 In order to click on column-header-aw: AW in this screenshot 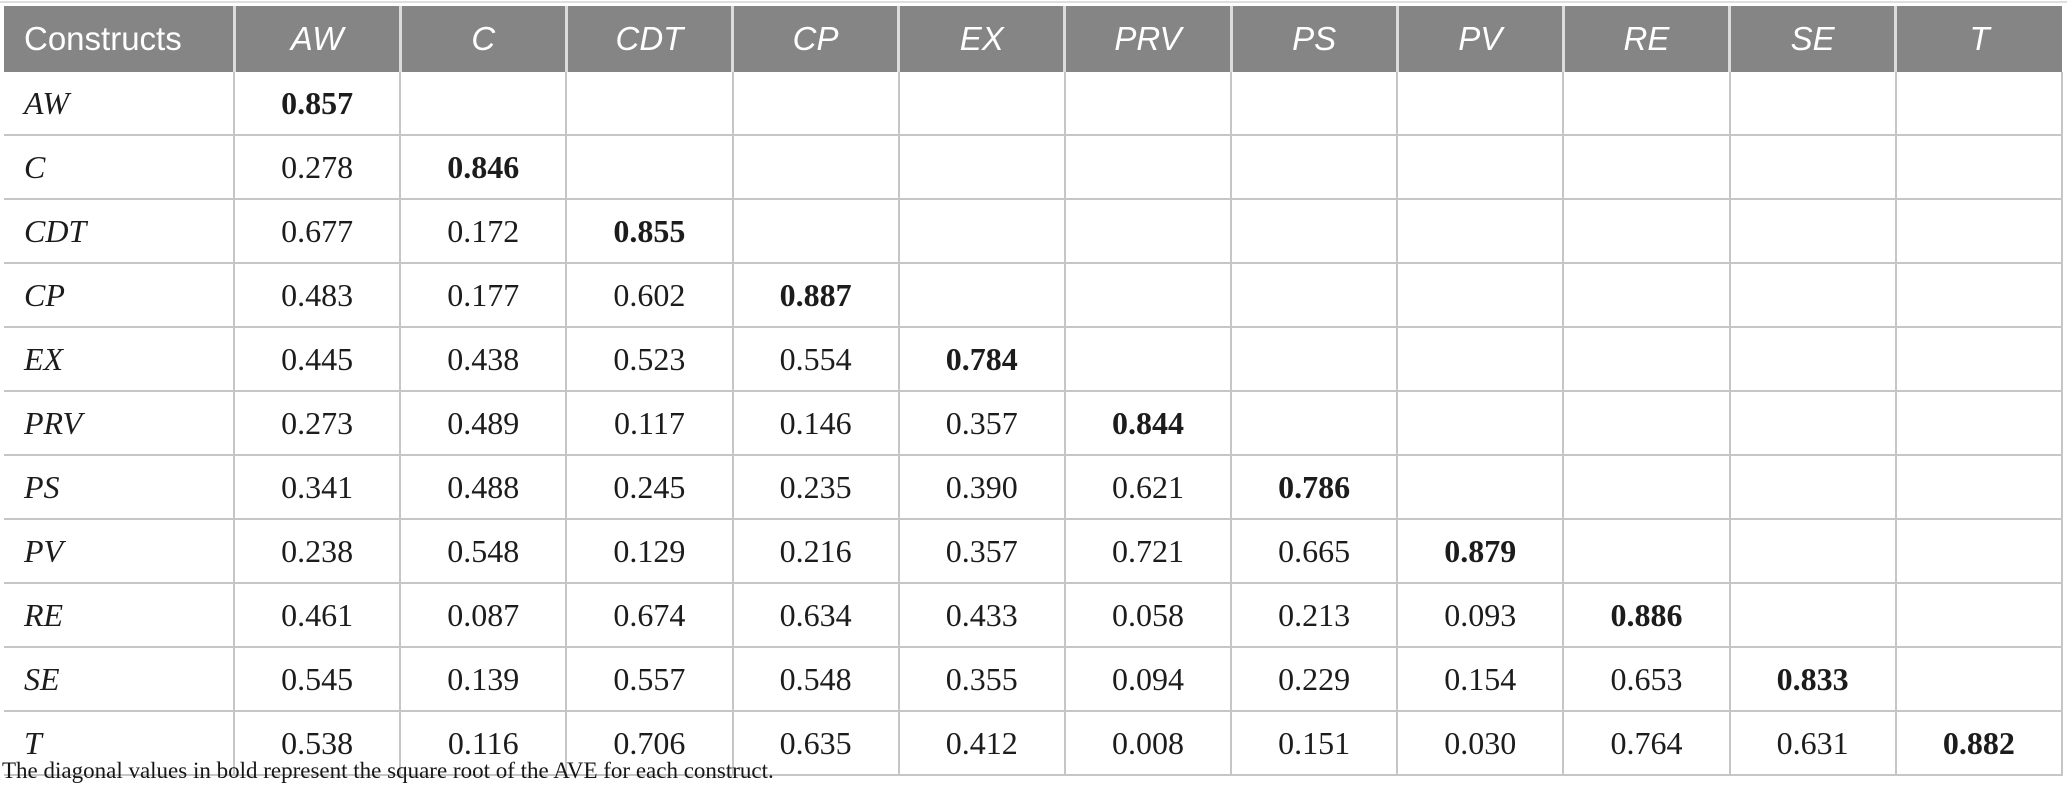, I will do `click(316, 39)`.